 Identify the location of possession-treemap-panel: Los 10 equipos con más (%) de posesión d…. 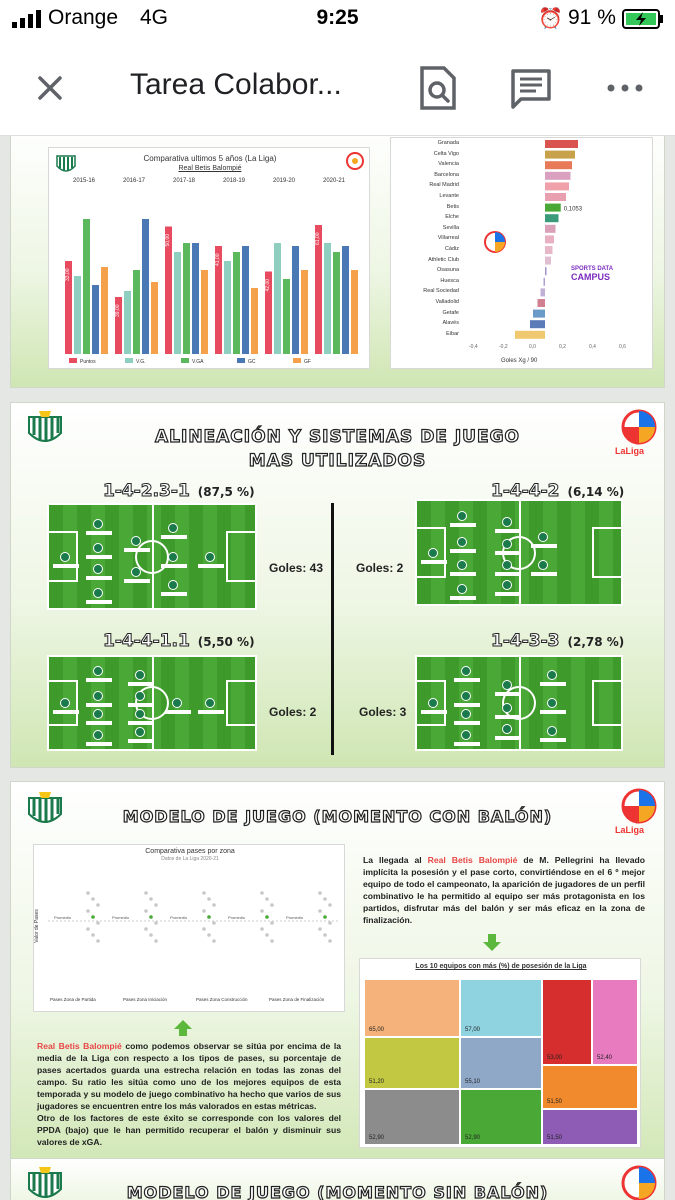
(500, 1053).